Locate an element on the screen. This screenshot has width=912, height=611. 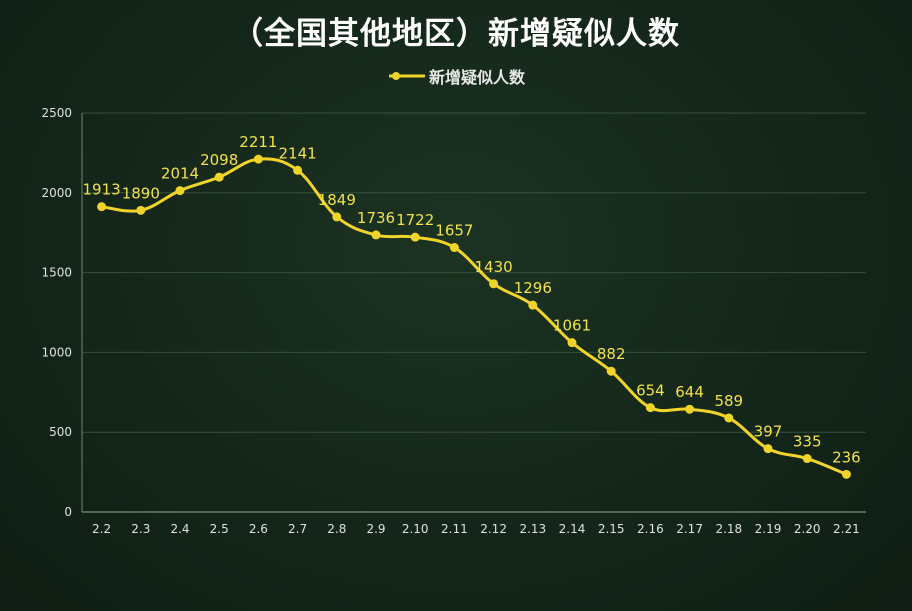
data-label: 397 is located at coordinates (768, 432).